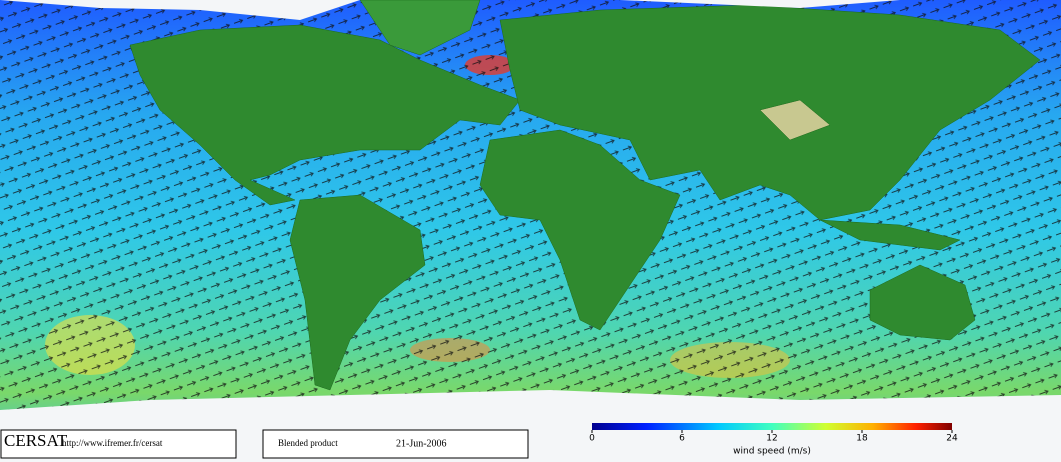  I want to click on product: Blended product, so click(308, 443).